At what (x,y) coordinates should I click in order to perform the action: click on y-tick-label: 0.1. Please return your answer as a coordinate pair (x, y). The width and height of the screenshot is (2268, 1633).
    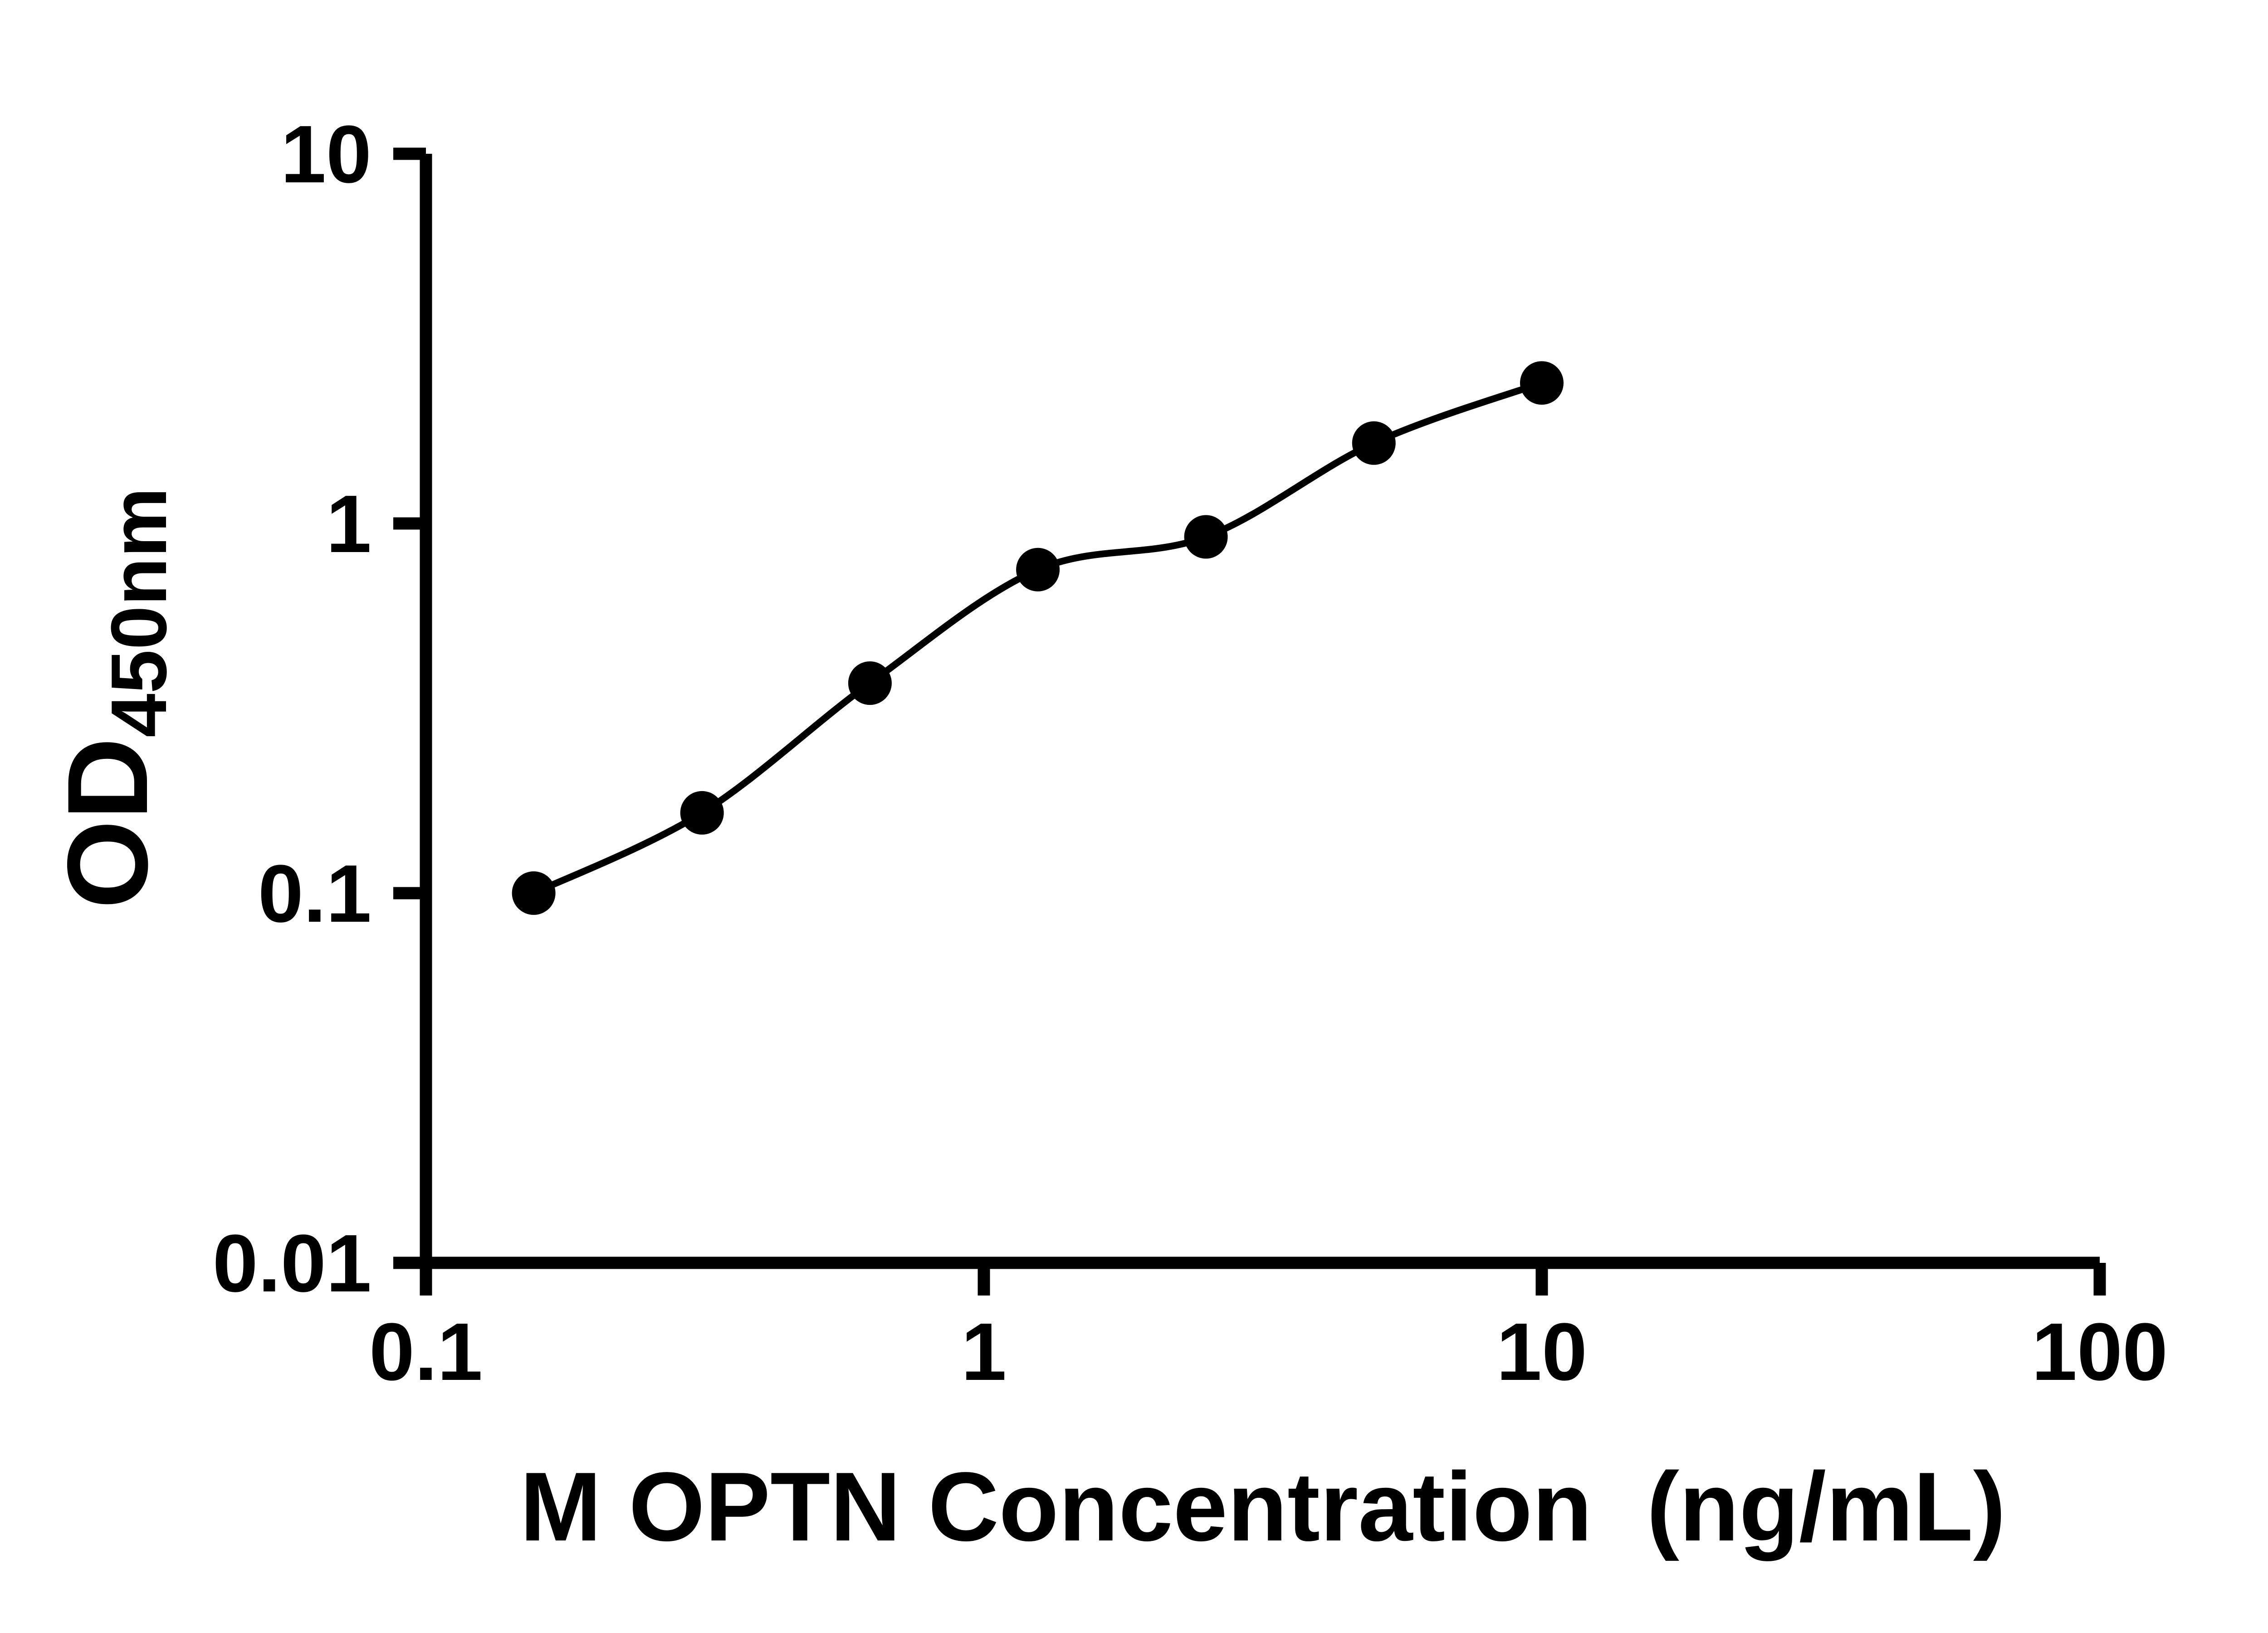
    Looking at the image, I should click on (315, 893).